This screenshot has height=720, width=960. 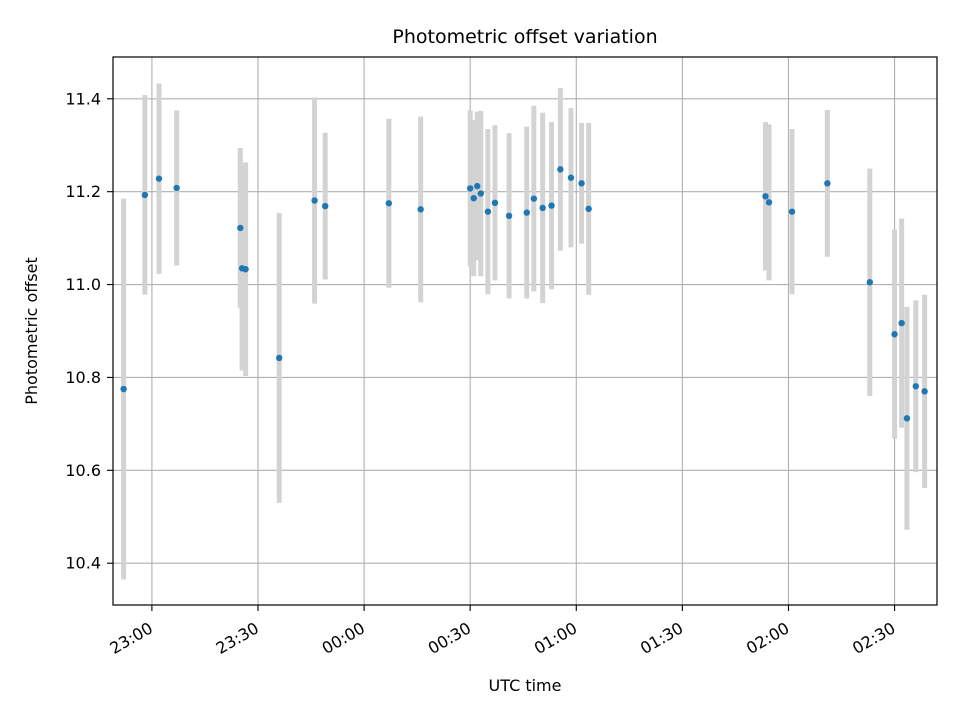 I want to click on y-tick-label: 11.4, so click(x=83, y=98).